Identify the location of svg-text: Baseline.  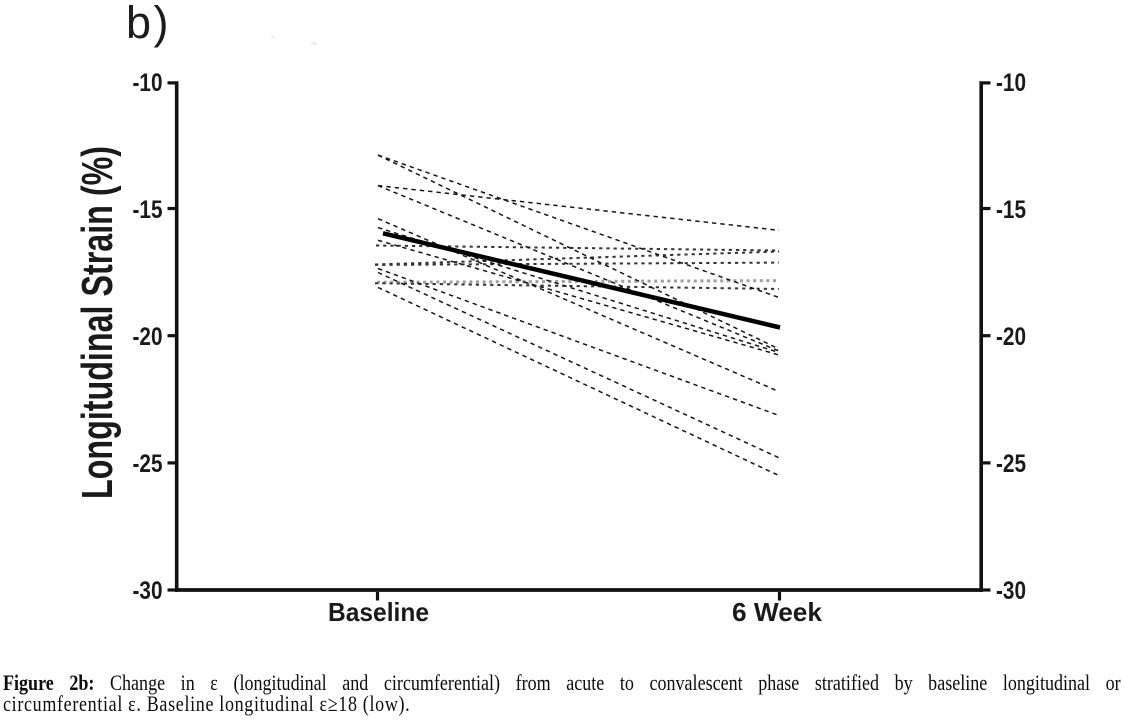
(378, 612).